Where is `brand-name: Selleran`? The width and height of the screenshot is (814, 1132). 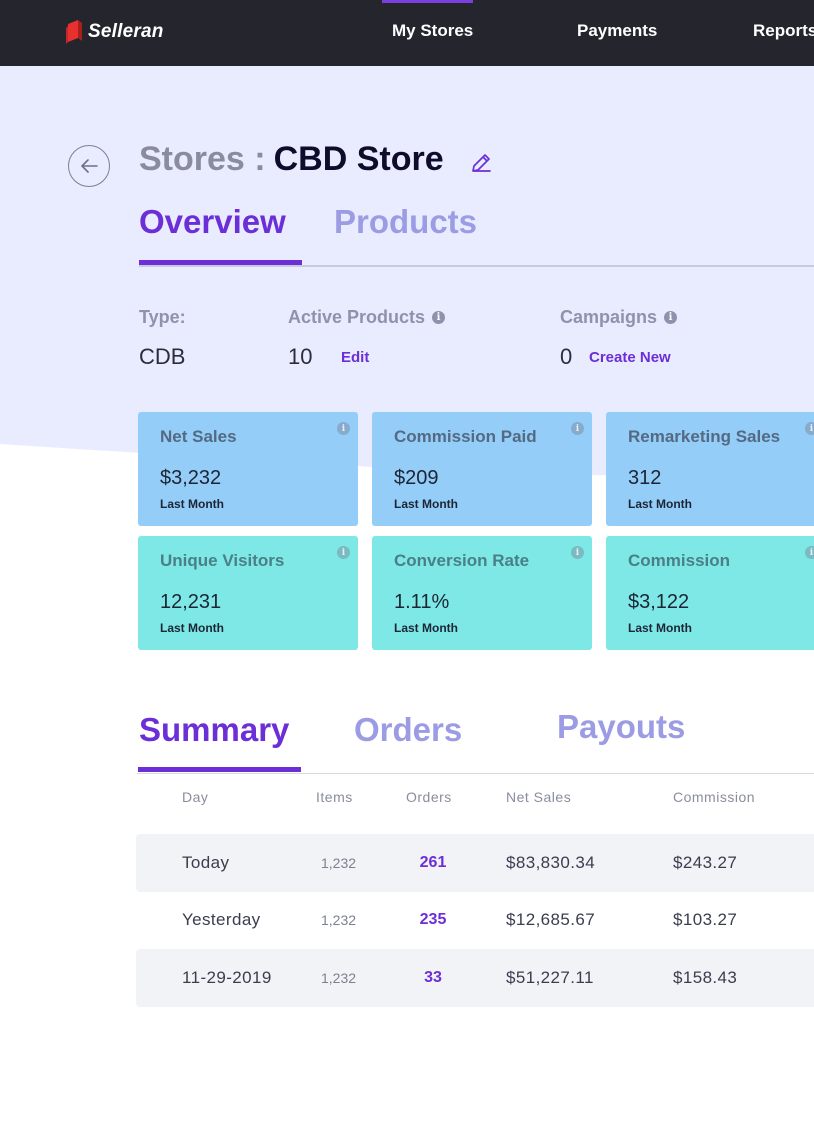 brand-name: Selleran is located at coordinates (126, 31).